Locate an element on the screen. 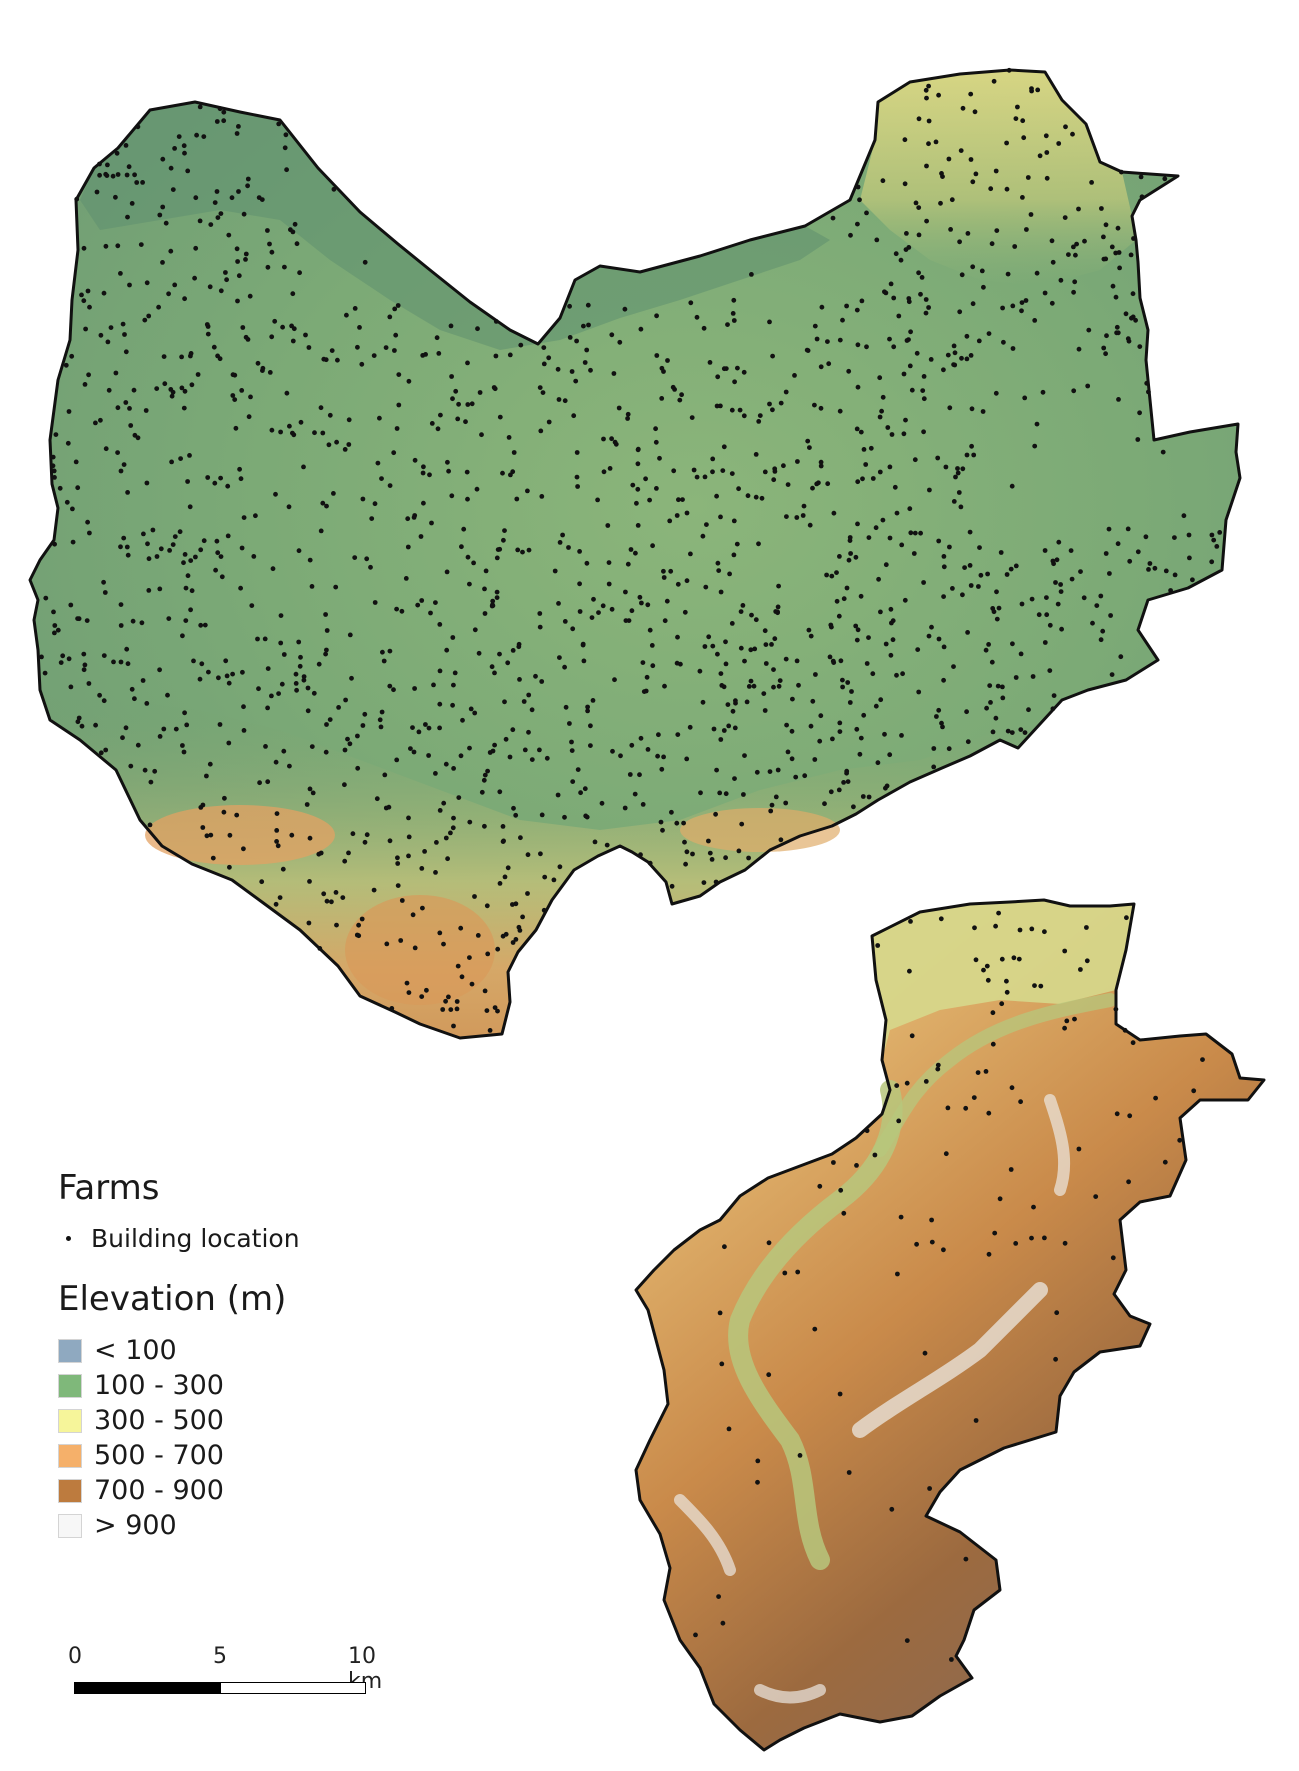 This screenshot has height=1771, width=1299. legend-elevation-title: Elevation (m) is located at coordinates (172, 1299).